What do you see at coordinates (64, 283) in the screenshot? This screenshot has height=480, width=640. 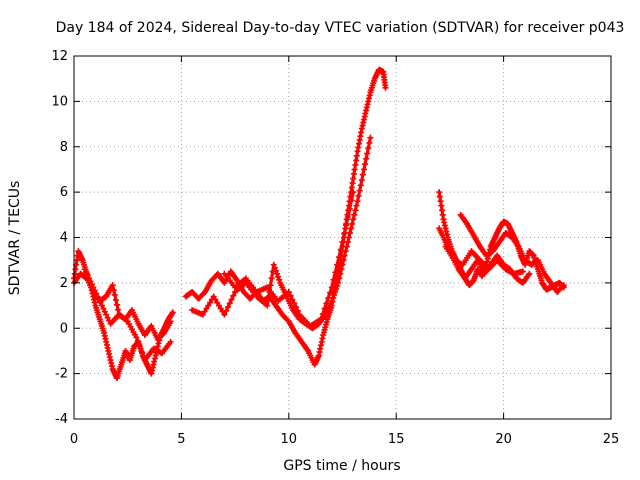 I see `y-tick-label: 2` at bounding box center [64, 283].